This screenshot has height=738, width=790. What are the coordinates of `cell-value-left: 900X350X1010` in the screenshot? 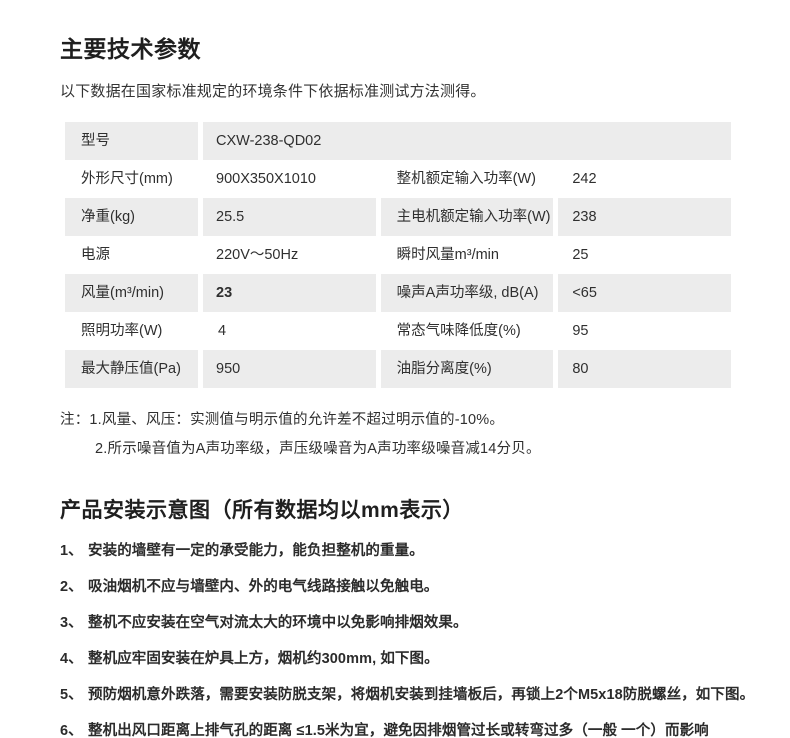 It's located at (289, 179).